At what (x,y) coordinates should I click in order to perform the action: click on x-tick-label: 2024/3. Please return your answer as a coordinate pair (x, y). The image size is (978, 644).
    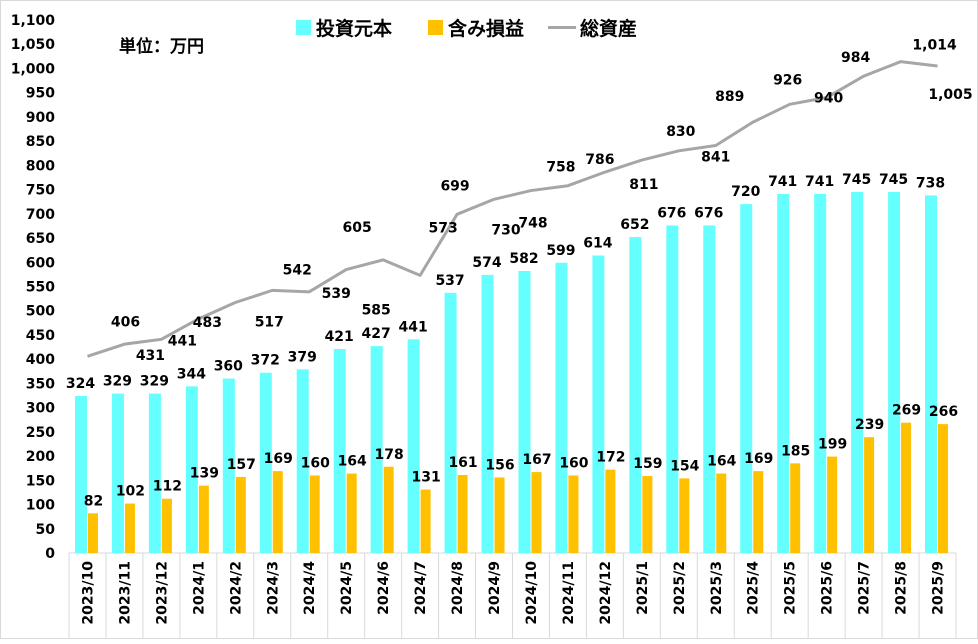
    Looking at the image, I should click on (273, 588).